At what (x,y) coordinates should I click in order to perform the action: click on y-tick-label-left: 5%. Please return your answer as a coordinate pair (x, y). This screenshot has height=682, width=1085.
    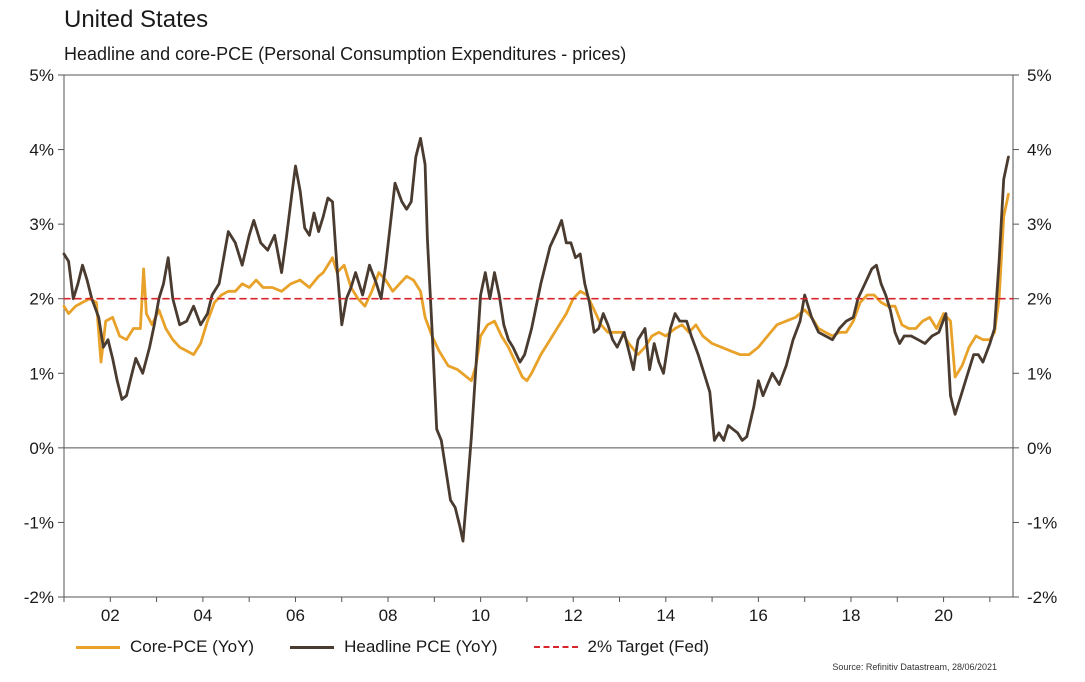
    Looking at the image, I should click on (41, 75).